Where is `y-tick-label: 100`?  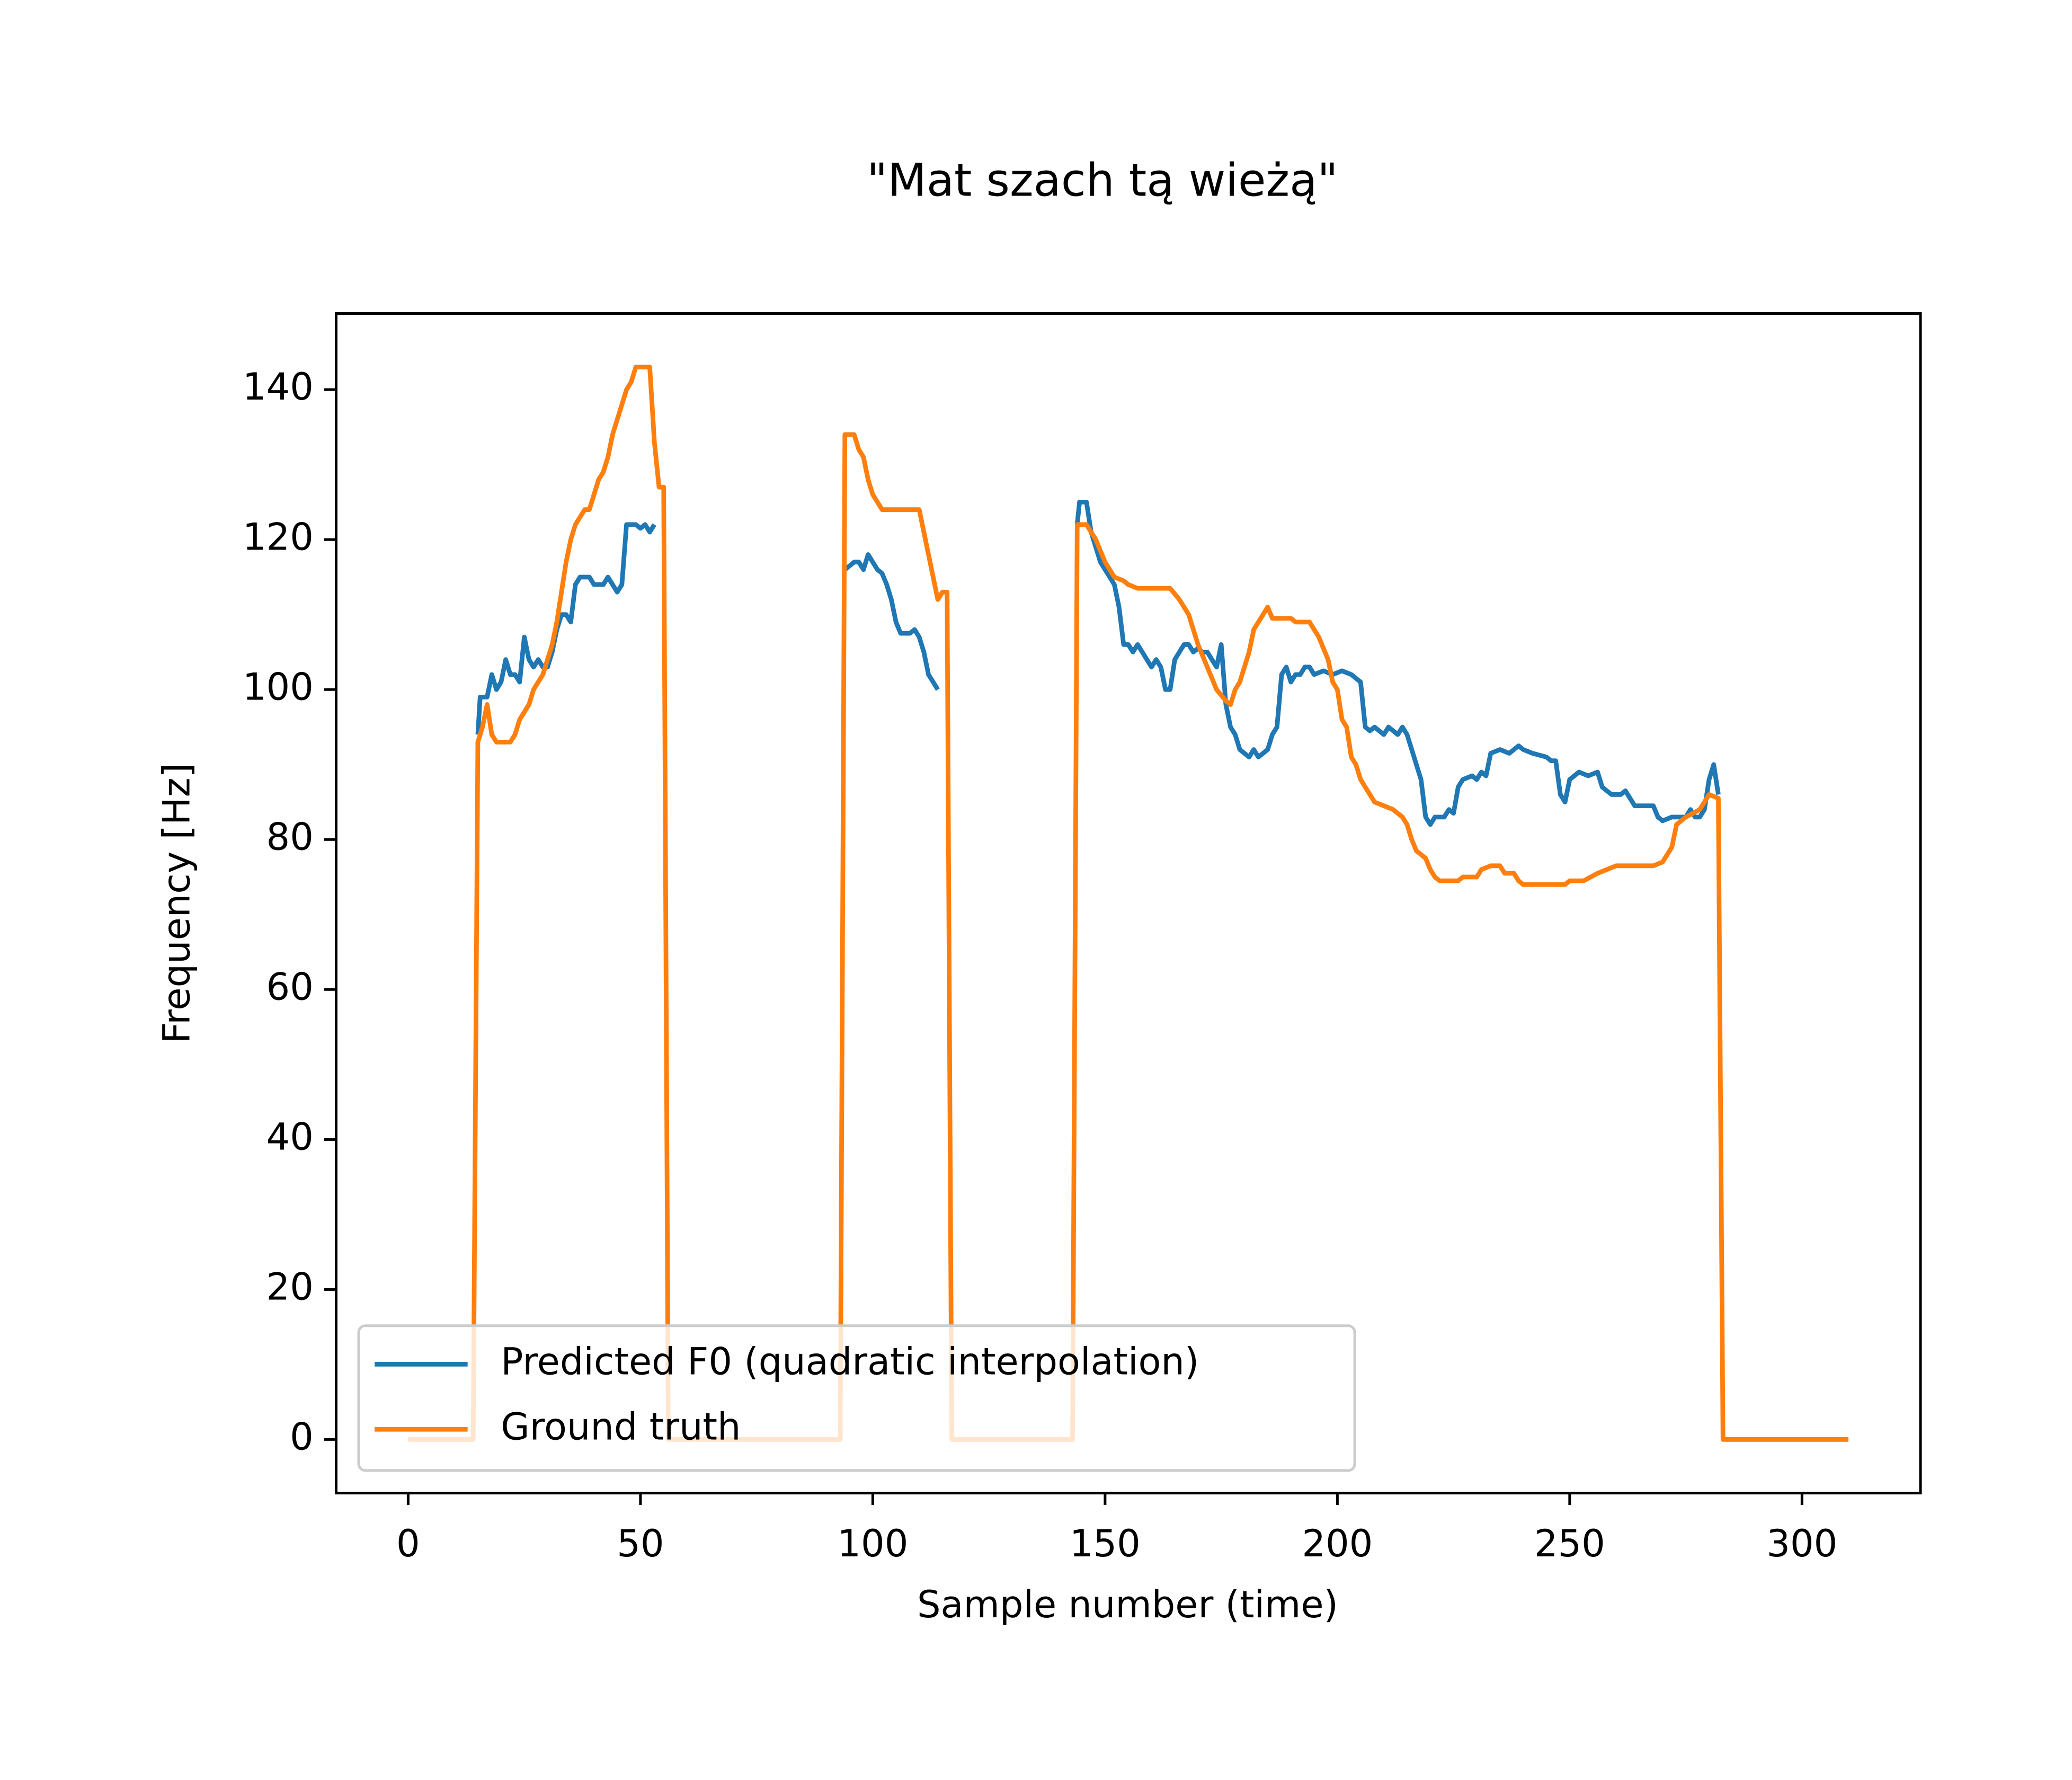 y-tick-label: 100 is located at coordinates (278, 687).